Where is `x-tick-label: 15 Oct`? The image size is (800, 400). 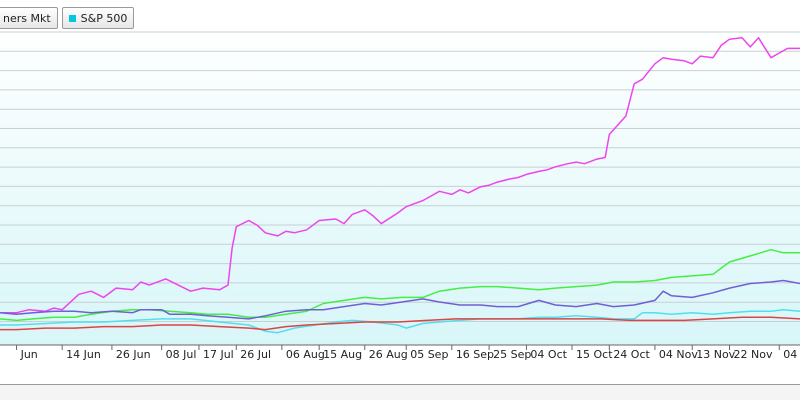 x-tick-label: 15 Oct is located at coordinates (594, 354).